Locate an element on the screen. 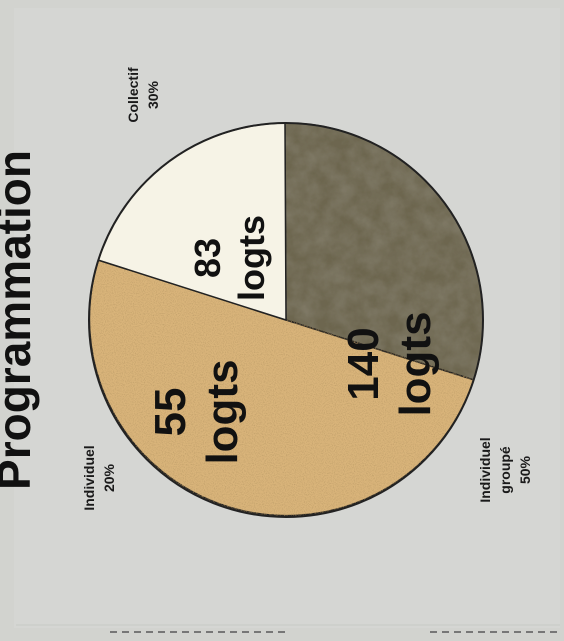 This screenshot has width=564, height=641. category-percent-collectif: 30% is located at coordinates (153, 94).